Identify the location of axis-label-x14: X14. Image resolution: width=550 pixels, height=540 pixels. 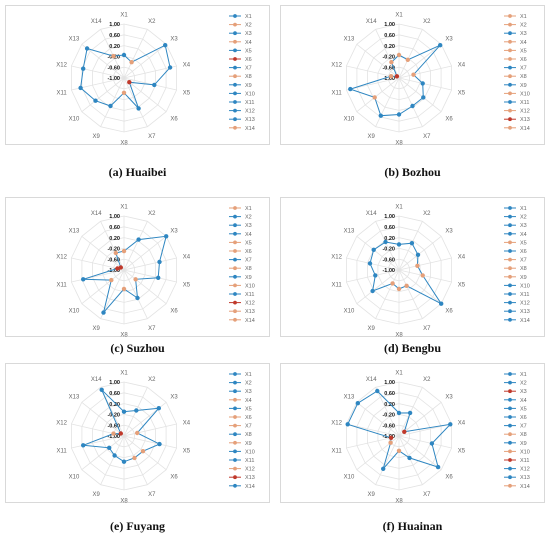
(96, 22).